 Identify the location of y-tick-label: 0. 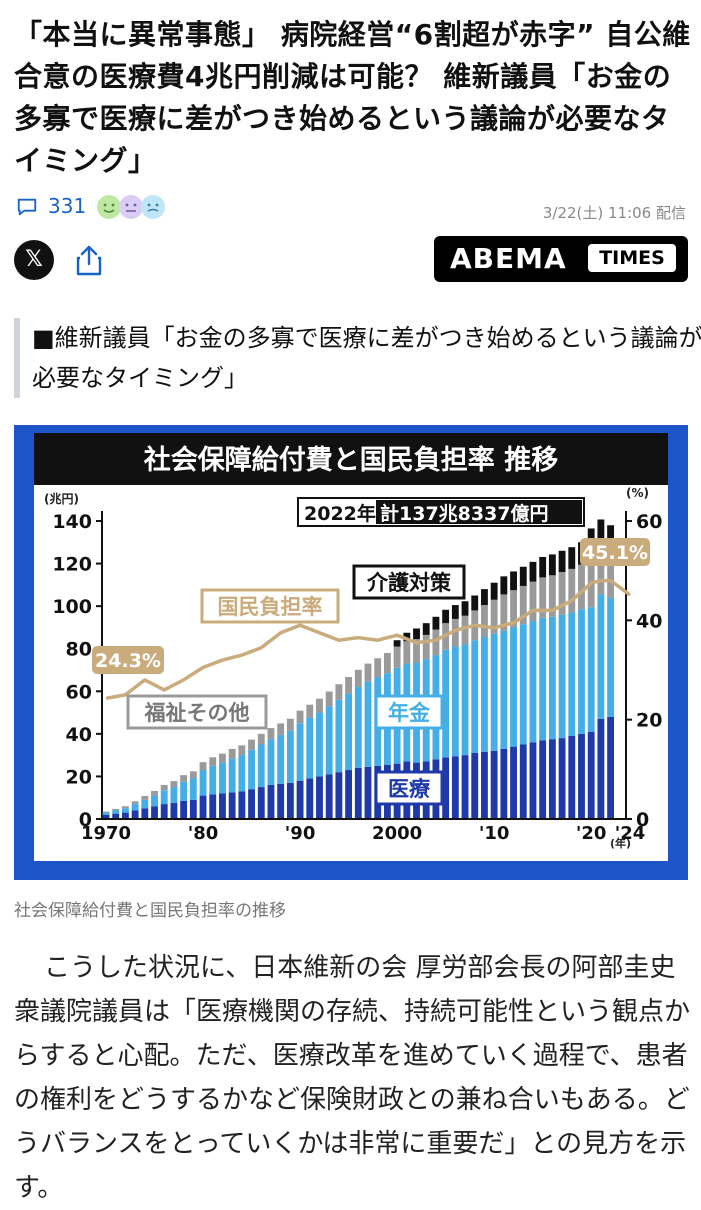
(85, 820).